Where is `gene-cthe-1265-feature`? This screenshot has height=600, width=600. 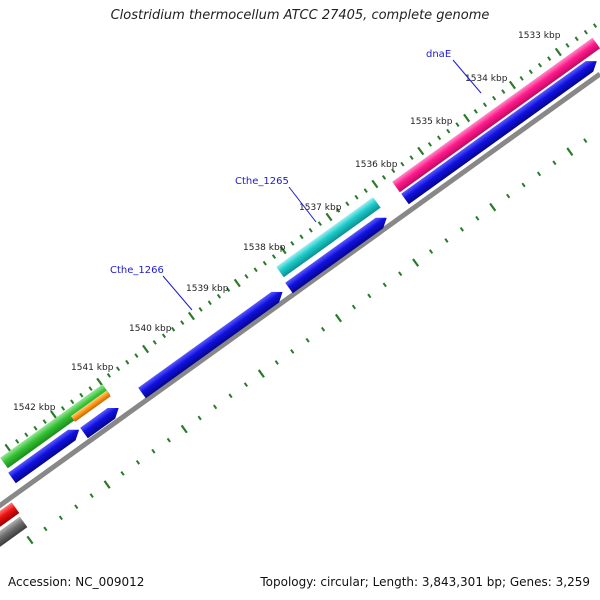 gene-cthe-1265-feature is located at coordinates (328, 237).